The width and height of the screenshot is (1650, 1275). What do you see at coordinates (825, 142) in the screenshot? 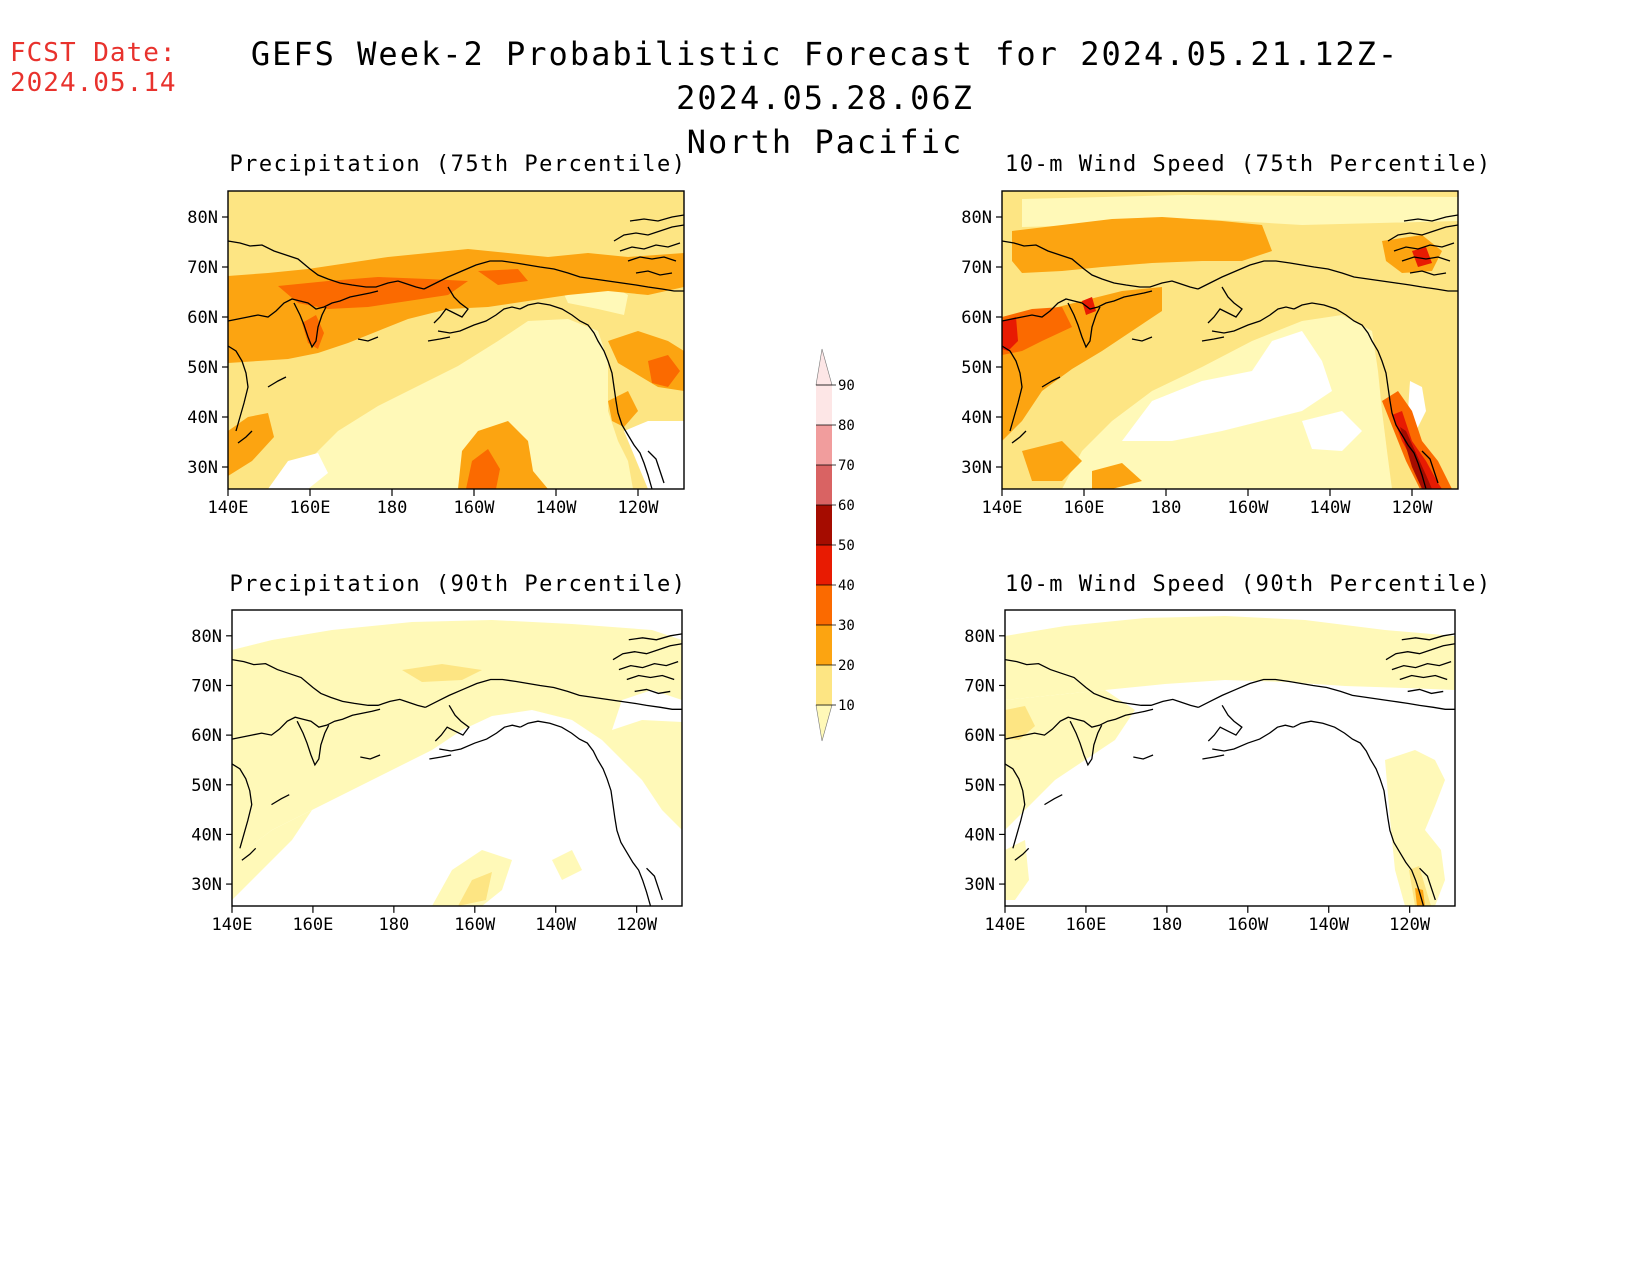
I see `region-title: North Pacific` at bounding box center [825, 142].